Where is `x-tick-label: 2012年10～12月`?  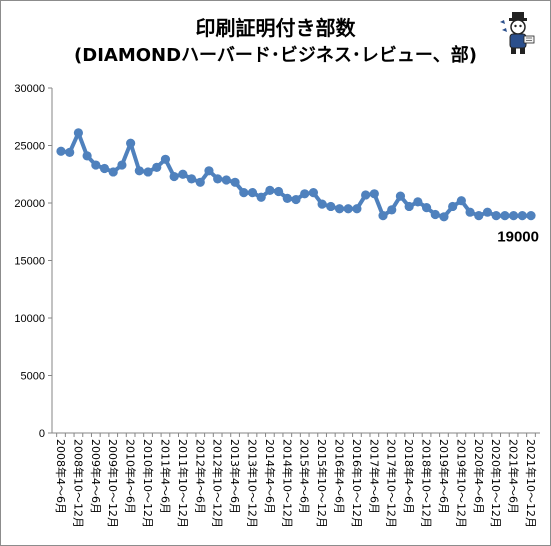 x-tick-label: 2012年10～12月 is located at coordinates (218, 483).